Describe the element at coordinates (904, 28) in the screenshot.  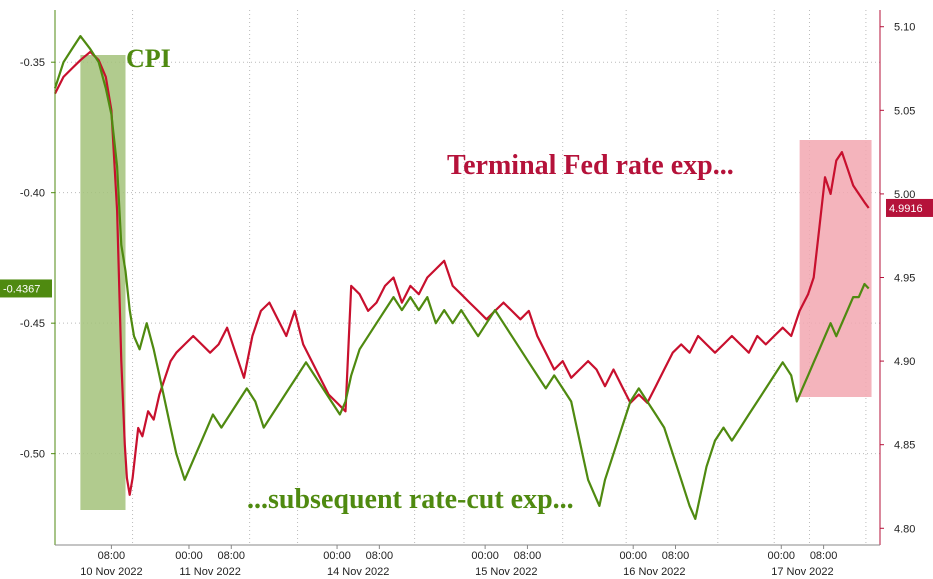
I see `right-axis-tick-label: 5.10` at that location.